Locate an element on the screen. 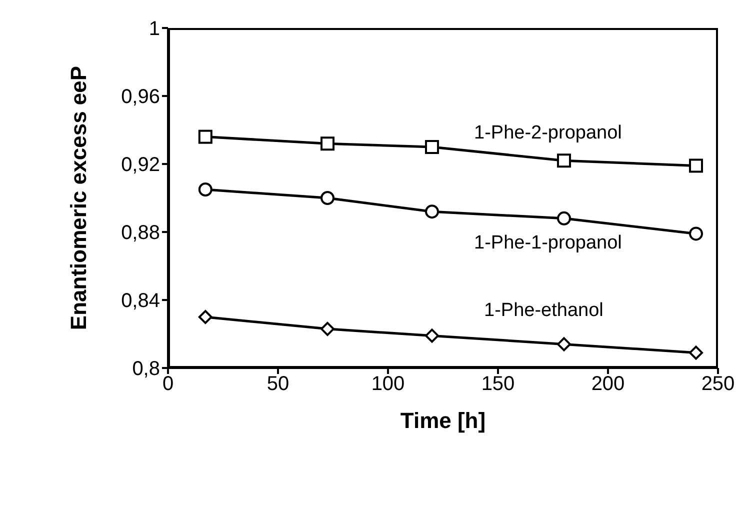  y-tick-label: 0,96 is located at coordinates (140, 97).